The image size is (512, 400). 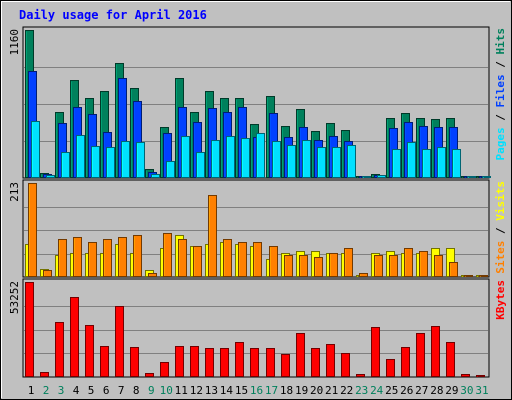 What do you see at coordinates (76, 390) in the screenshot?
I see `day-label-4: 4` at bounding box center [76, 390].